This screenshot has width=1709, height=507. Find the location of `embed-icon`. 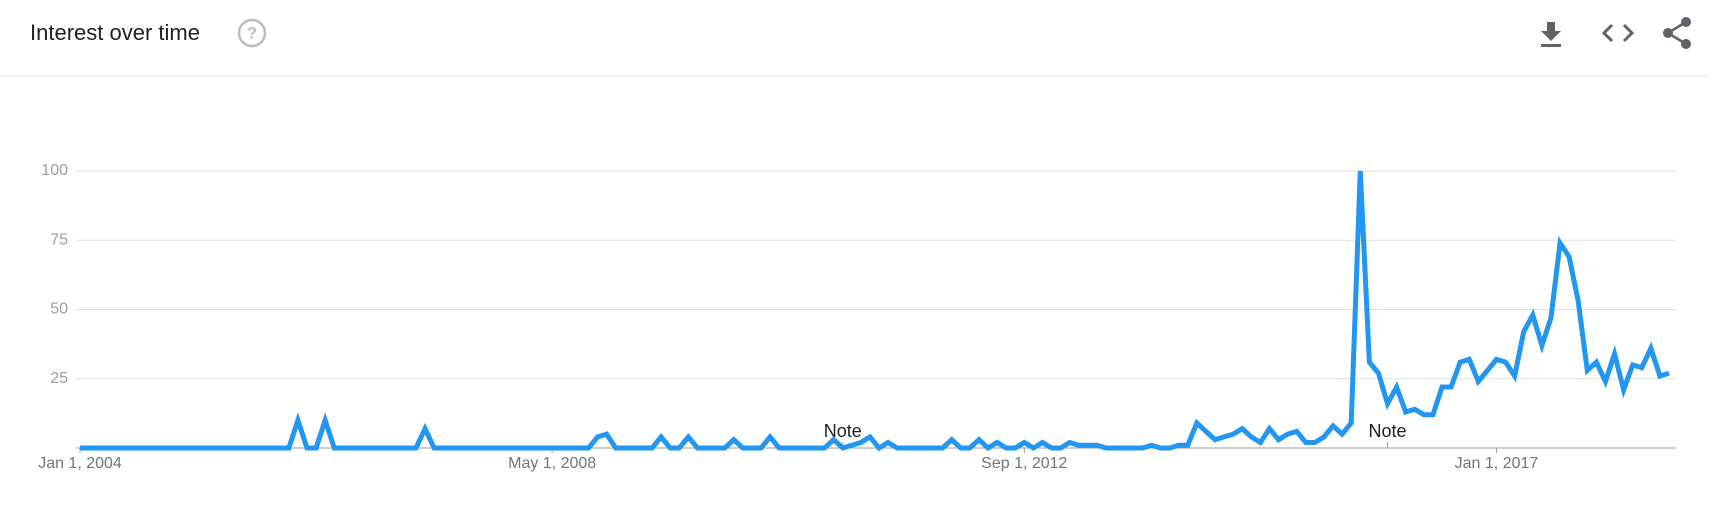

embed-icon is located at coordinates (1618, 33).